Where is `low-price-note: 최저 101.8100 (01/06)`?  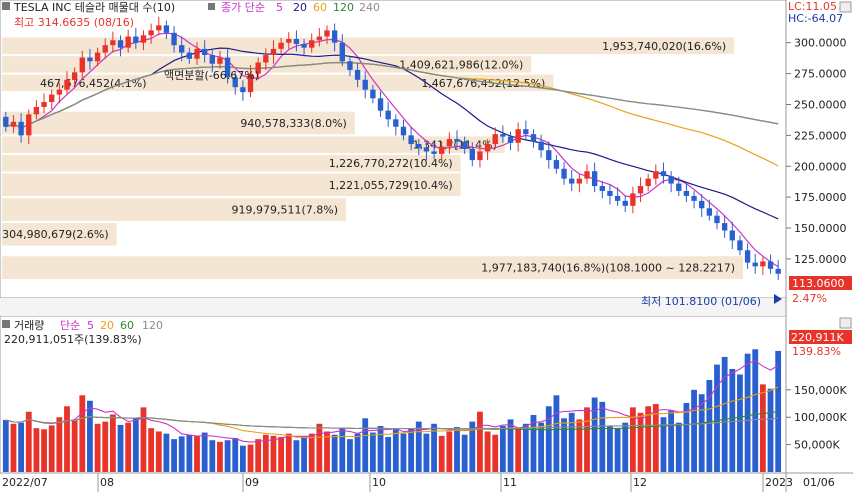 low-price-note: 최저 101.8100 (01/06) is located at coordinates (701, 301).